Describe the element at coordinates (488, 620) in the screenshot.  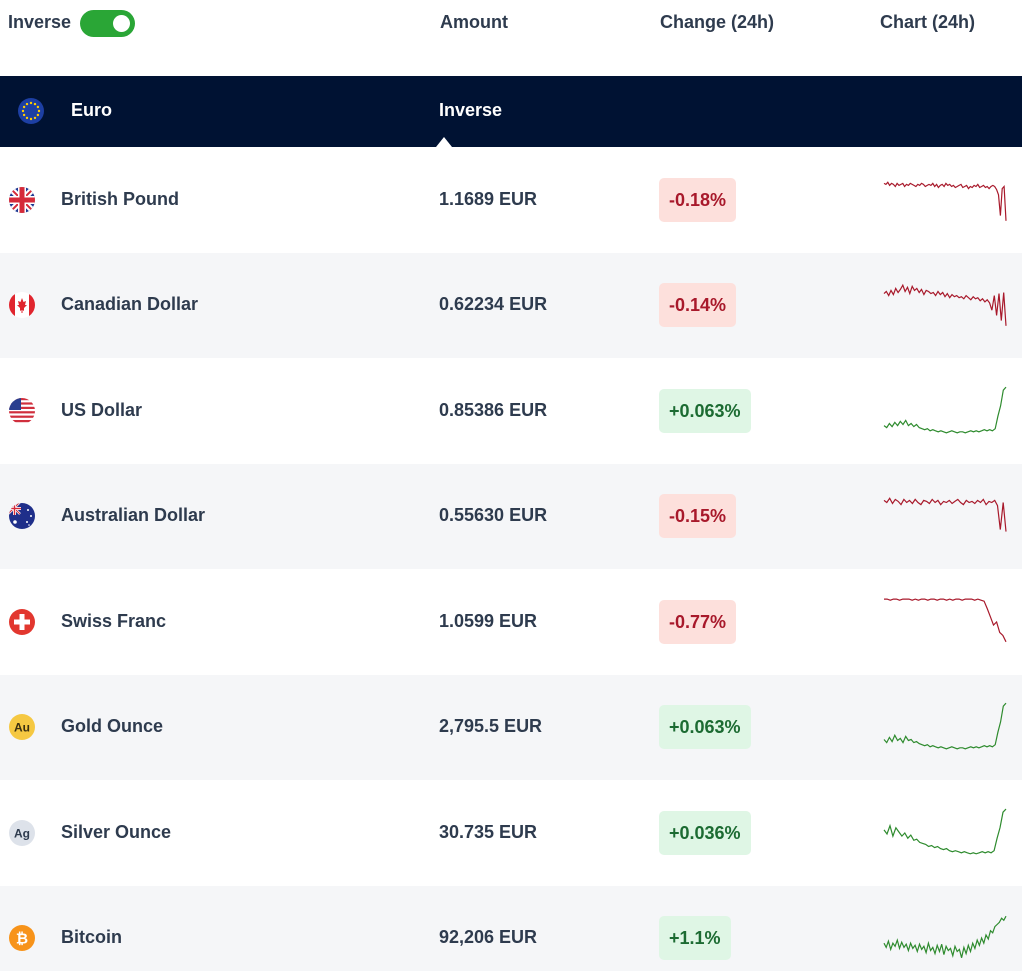
I see `currency-amount: 1.0599 EUR` at that location.